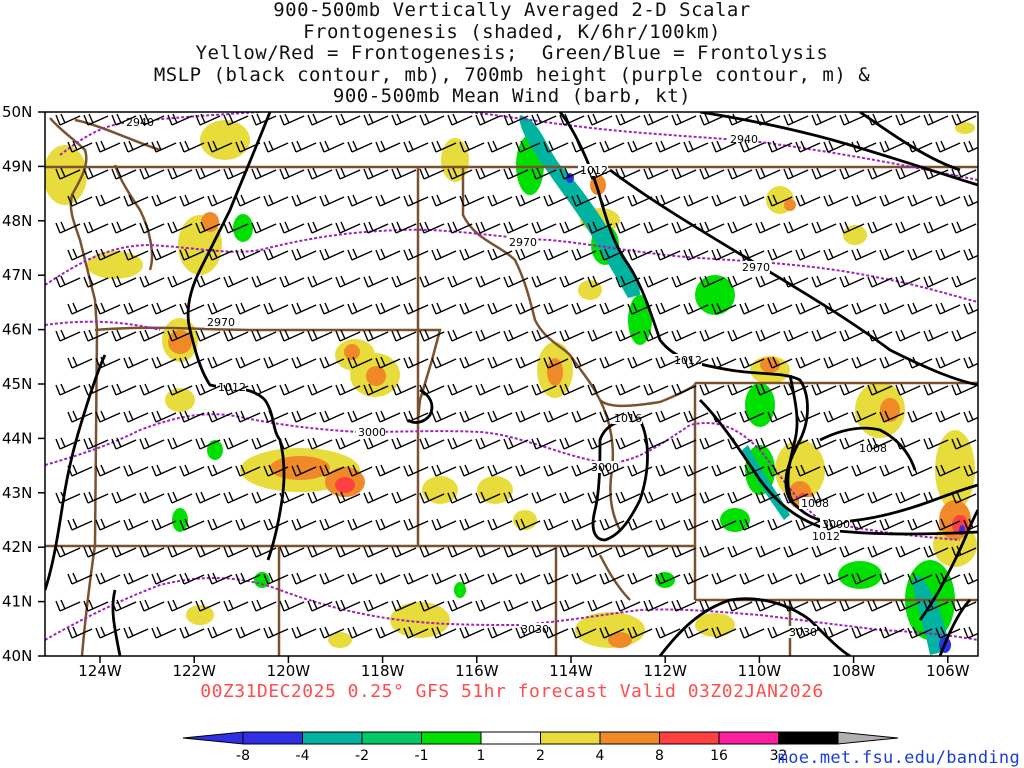 The image size is (1024, 768). What do you see at coordinates (512, 10) in the screenshot?
I see `title-line-1: 900-500mb Vertically Averaged 2-D Scalar` at bounding box center [512, 10].